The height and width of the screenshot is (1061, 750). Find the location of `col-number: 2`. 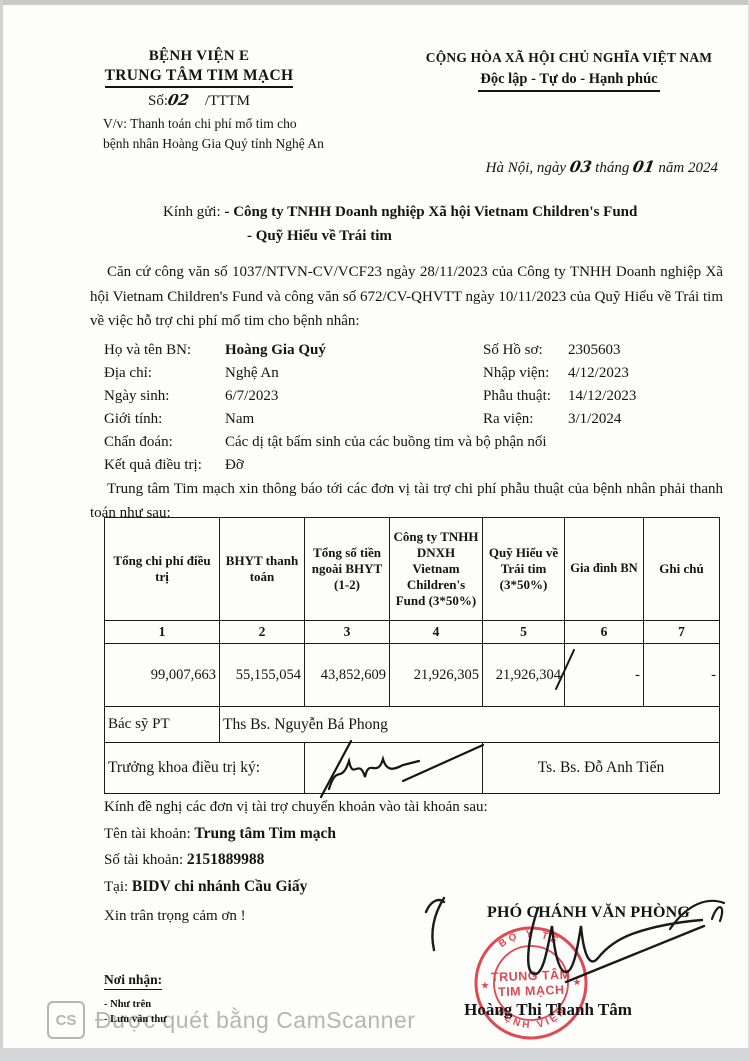

col-number: 2 is located at coordinates (262, 632).